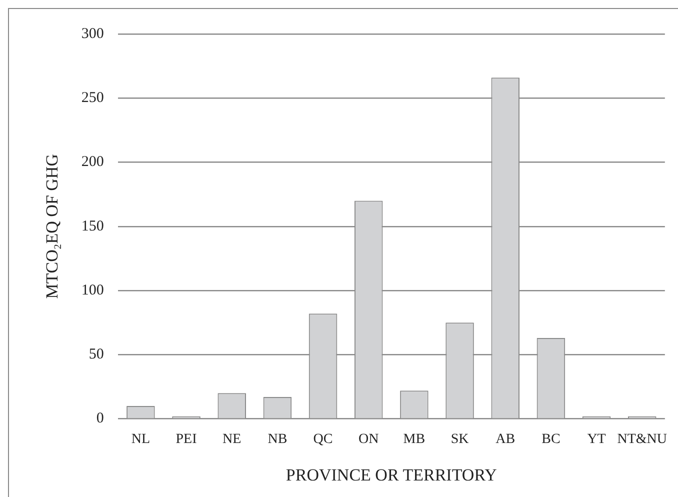  What do you see at coordinates (506, 439) in the screenshot?
I see `x-tick-label: AB` at bounding box center [506, 439].